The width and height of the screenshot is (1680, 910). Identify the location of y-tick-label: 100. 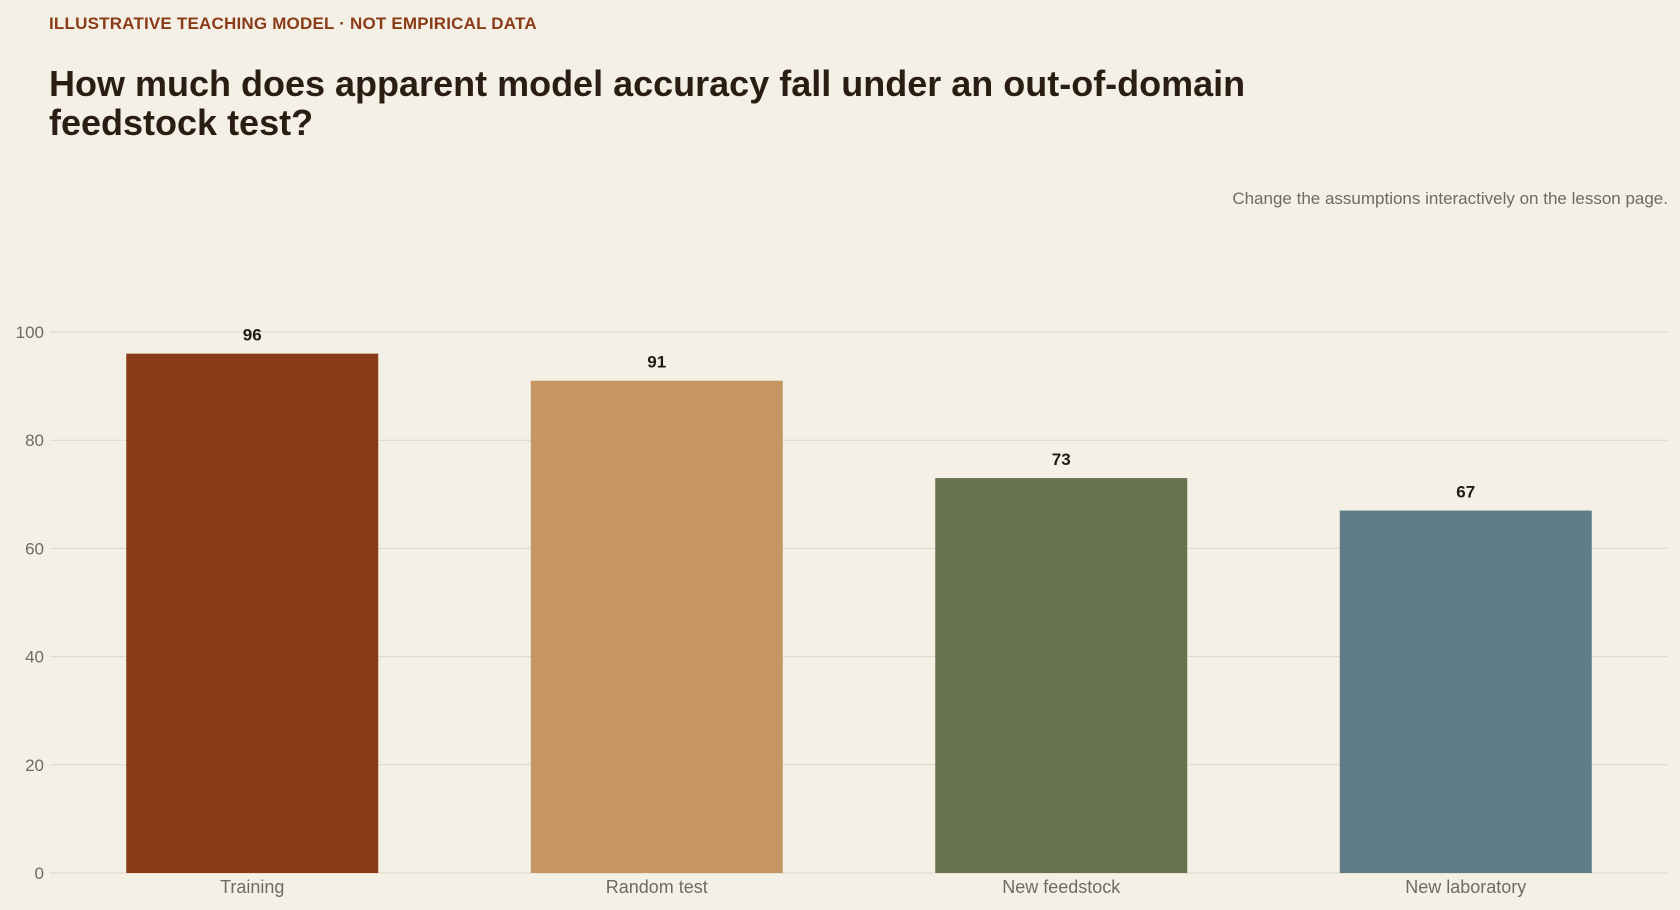
(30, 332).